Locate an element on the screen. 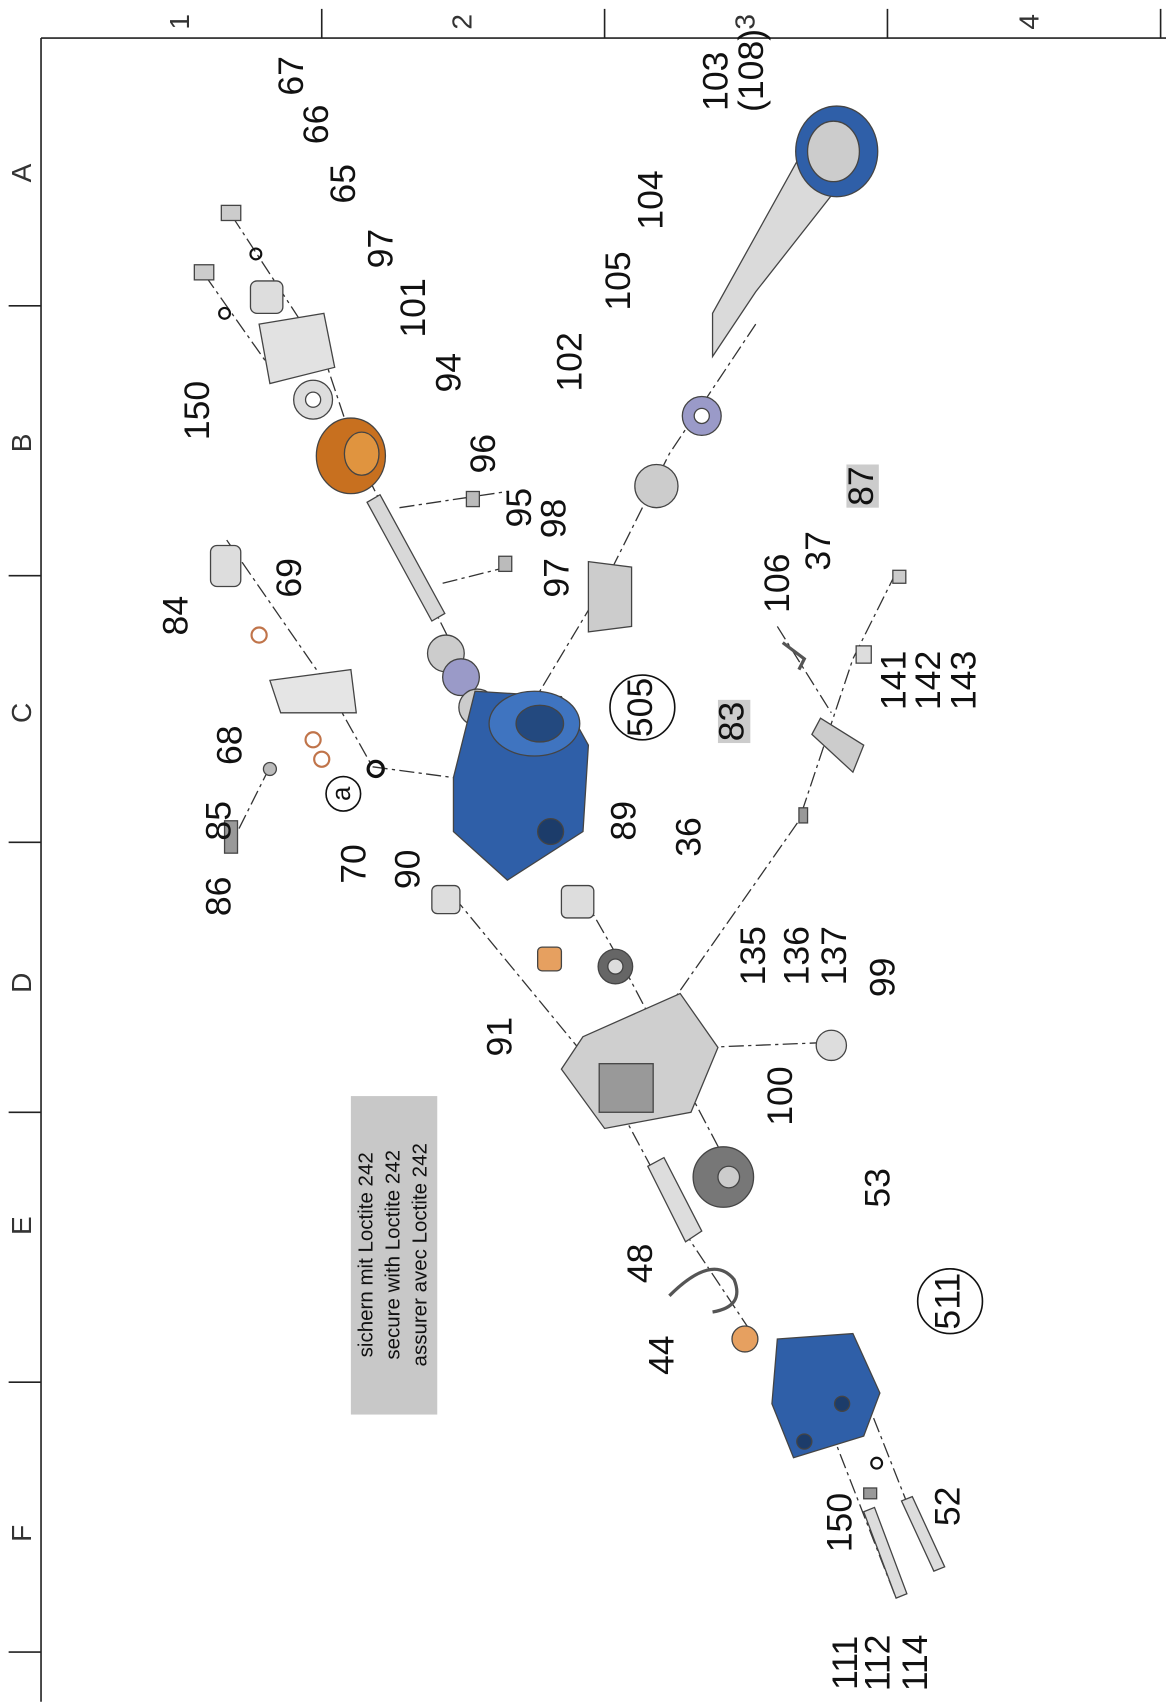 Image resolution: width=1166 pixels, height=1702 pixels. part-number: 137 is located at coordinates (834, 955).